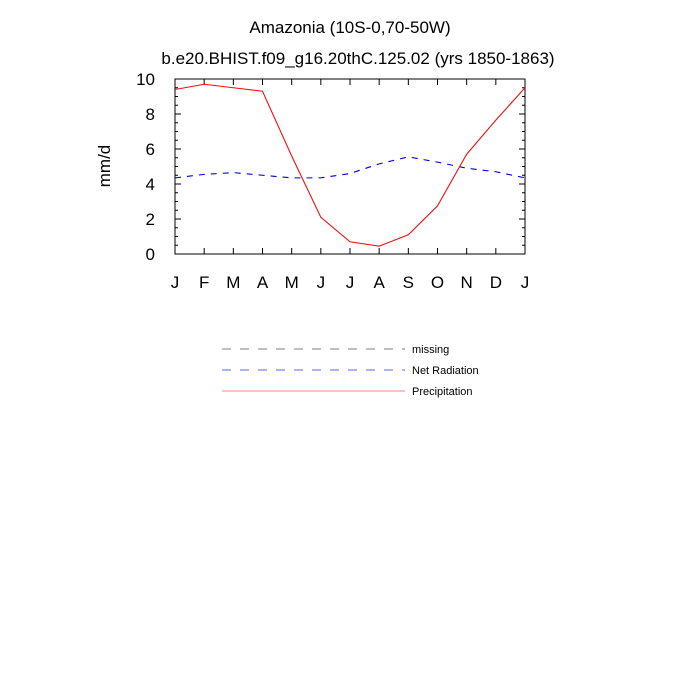 Image resolution: width=700 pixels, height=700 pixels. I want to click on plot-frame, so click(350, 166).